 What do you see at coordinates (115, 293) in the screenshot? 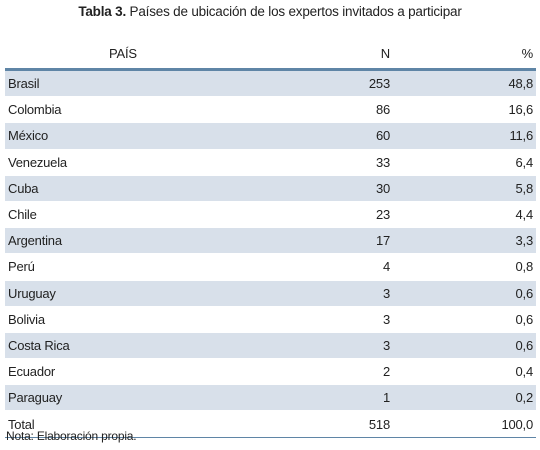
I see `cell-country: Uruguay` at bounding box center [115, 293].